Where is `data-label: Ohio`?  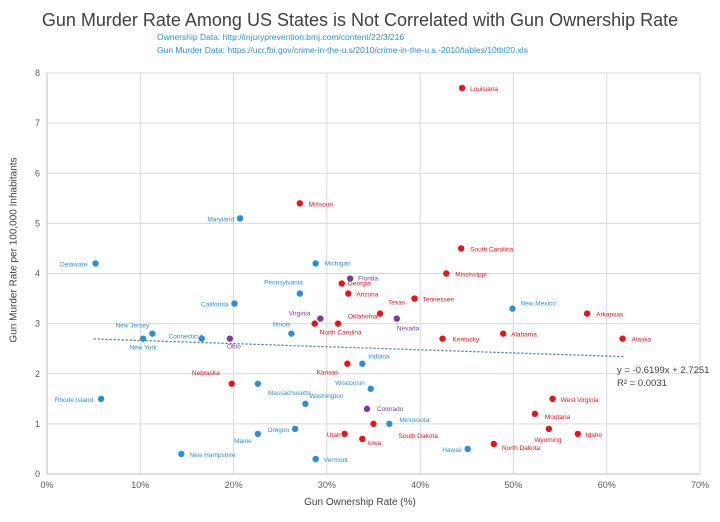 data-label: Ohio is located at coordinates (234, 347).